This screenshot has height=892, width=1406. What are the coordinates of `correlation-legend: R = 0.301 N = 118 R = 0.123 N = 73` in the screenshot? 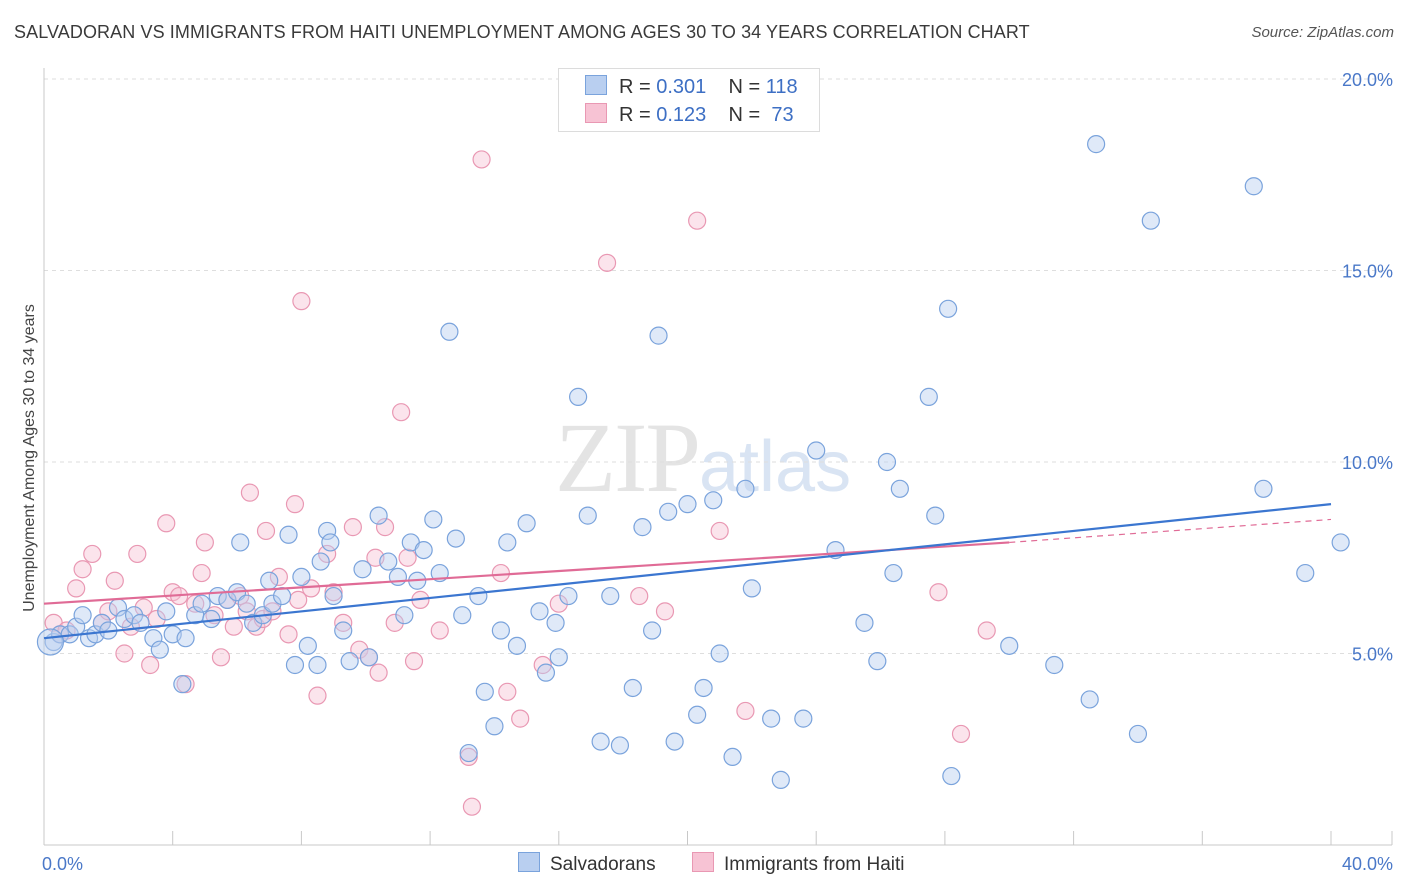 It's located at (689, 100).